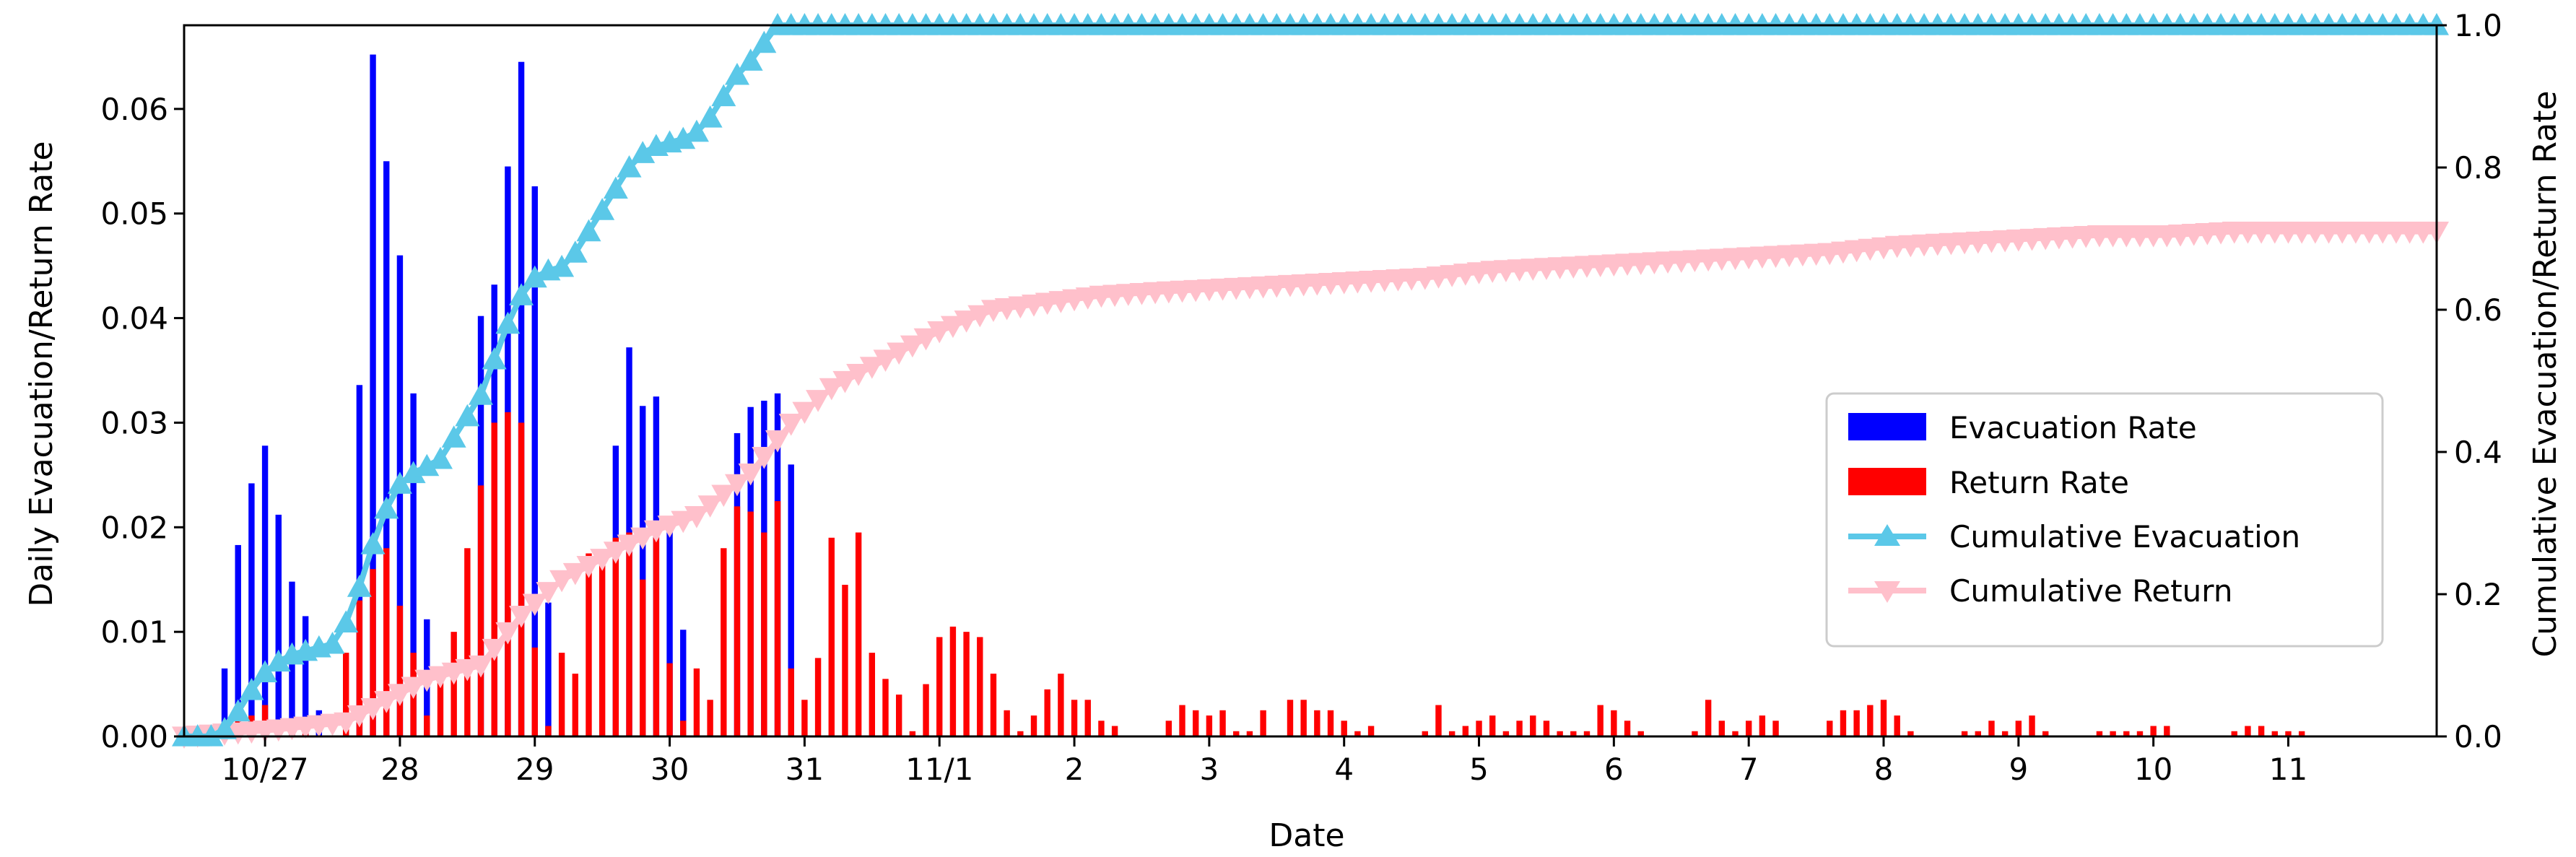  What do you see at coordinates (134, 109) in the screenshot?
I see `y-tick-label: 0.06` at bounding box center [134, 109].